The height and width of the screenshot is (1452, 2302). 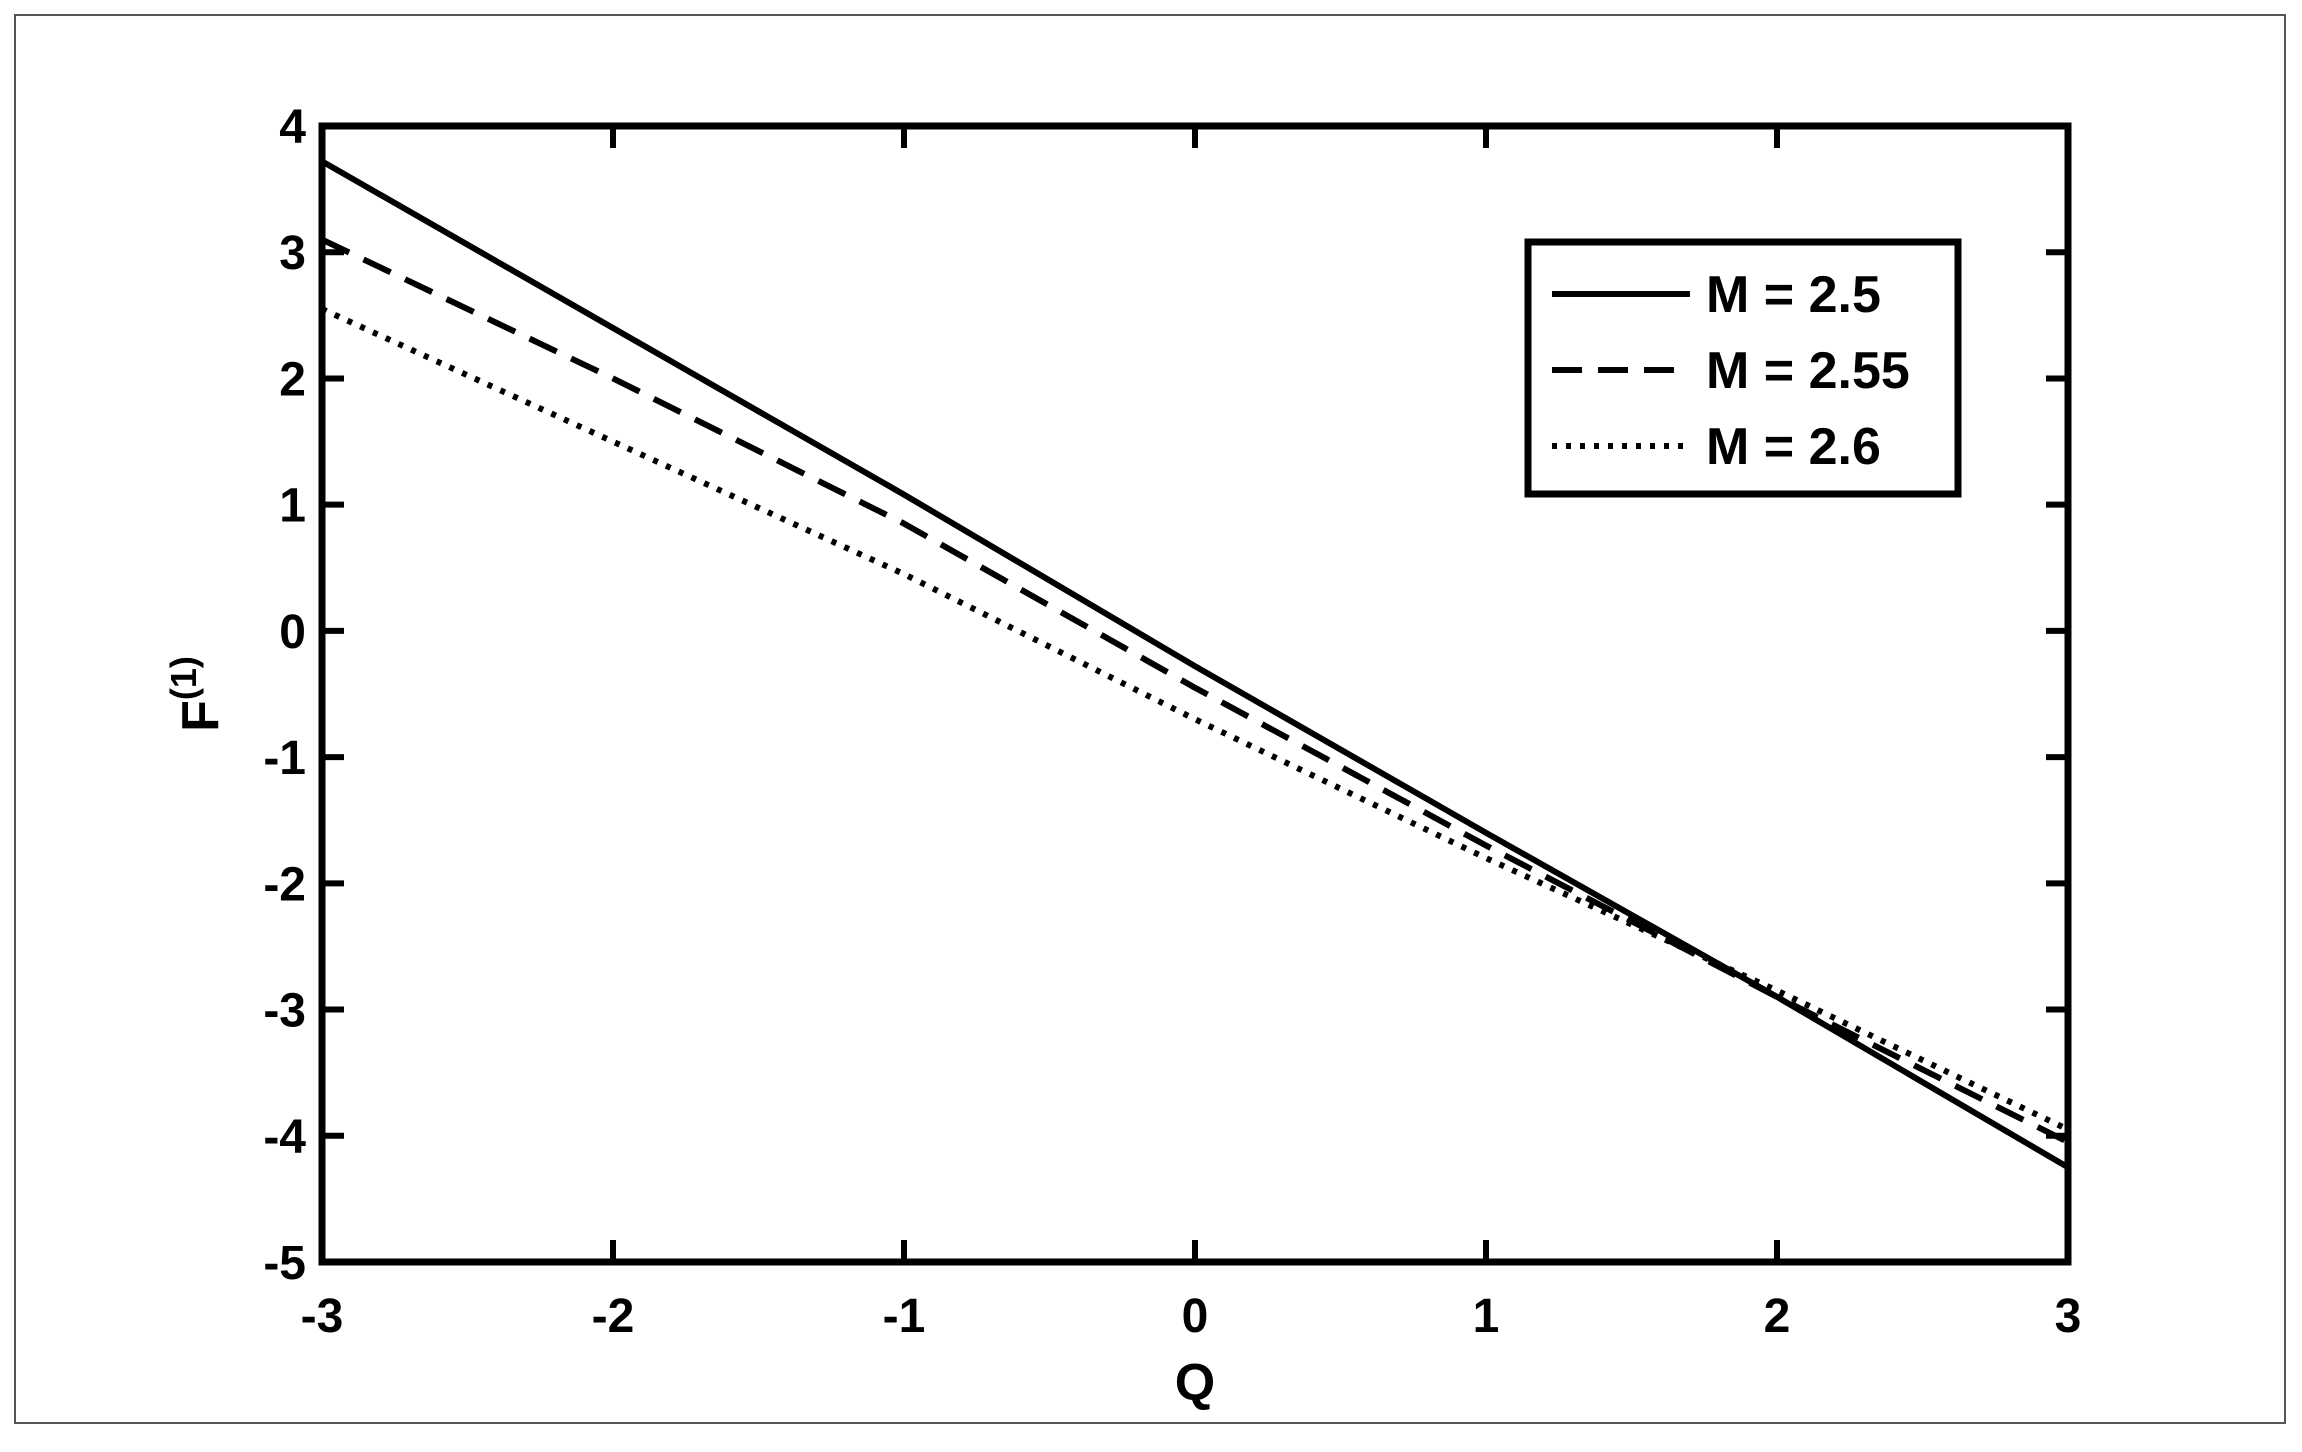 I want to click on legend-label-series-2: M = 2.55, so click(x=1808, y=371).